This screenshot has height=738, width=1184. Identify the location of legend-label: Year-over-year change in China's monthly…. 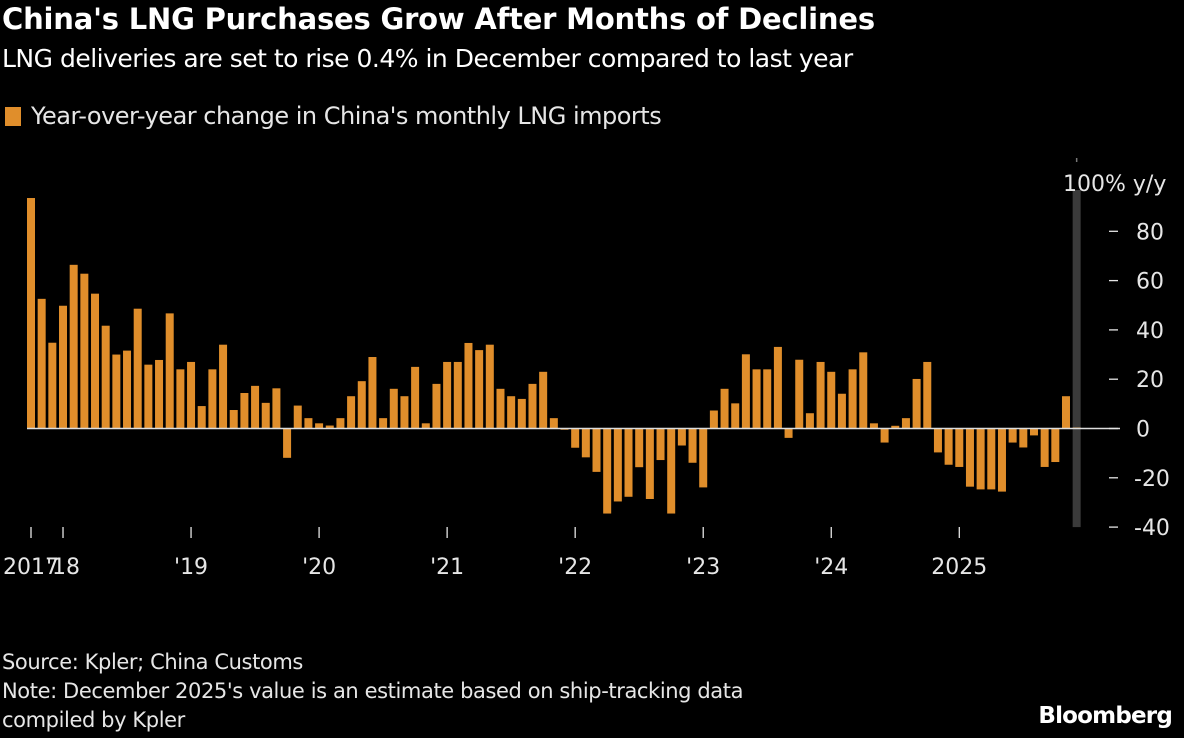
(346, 116).